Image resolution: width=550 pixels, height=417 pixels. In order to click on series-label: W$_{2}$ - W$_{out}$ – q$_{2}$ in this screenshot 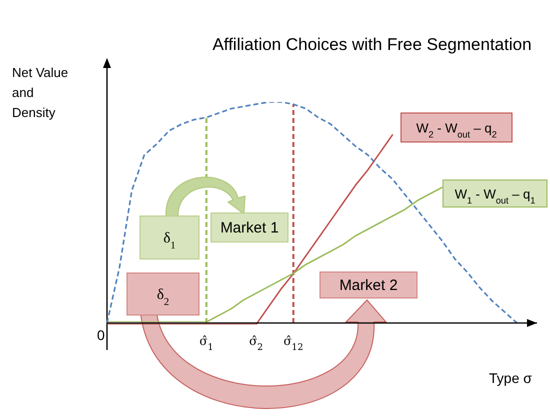, I will do `click(456, 130)`.